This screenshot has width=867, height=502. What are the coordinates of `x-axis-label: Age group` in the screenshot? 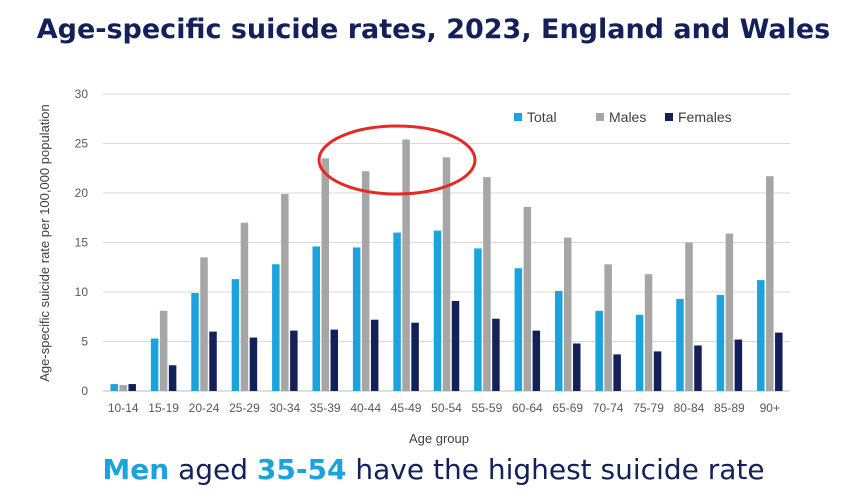 It's located at (439, 438).